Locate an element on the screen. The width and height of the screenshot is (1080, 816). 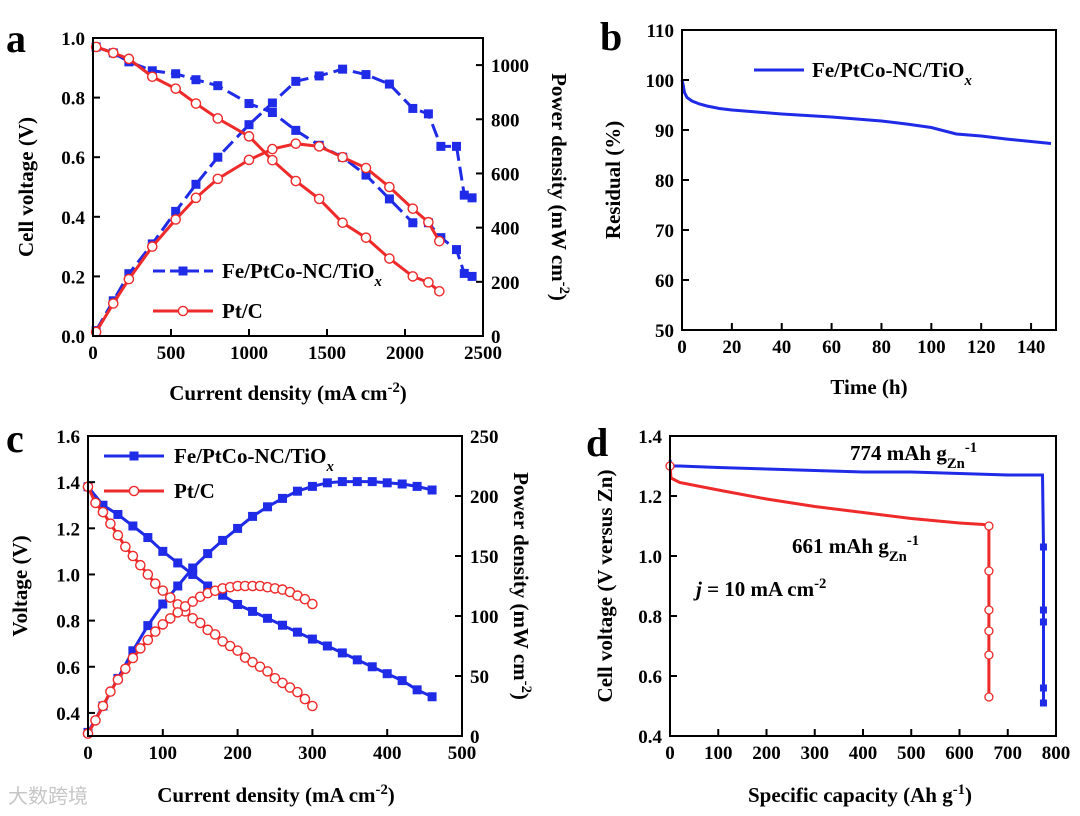
panel-b-xtick-label-6: 120 is located at coordinates (981, 347).